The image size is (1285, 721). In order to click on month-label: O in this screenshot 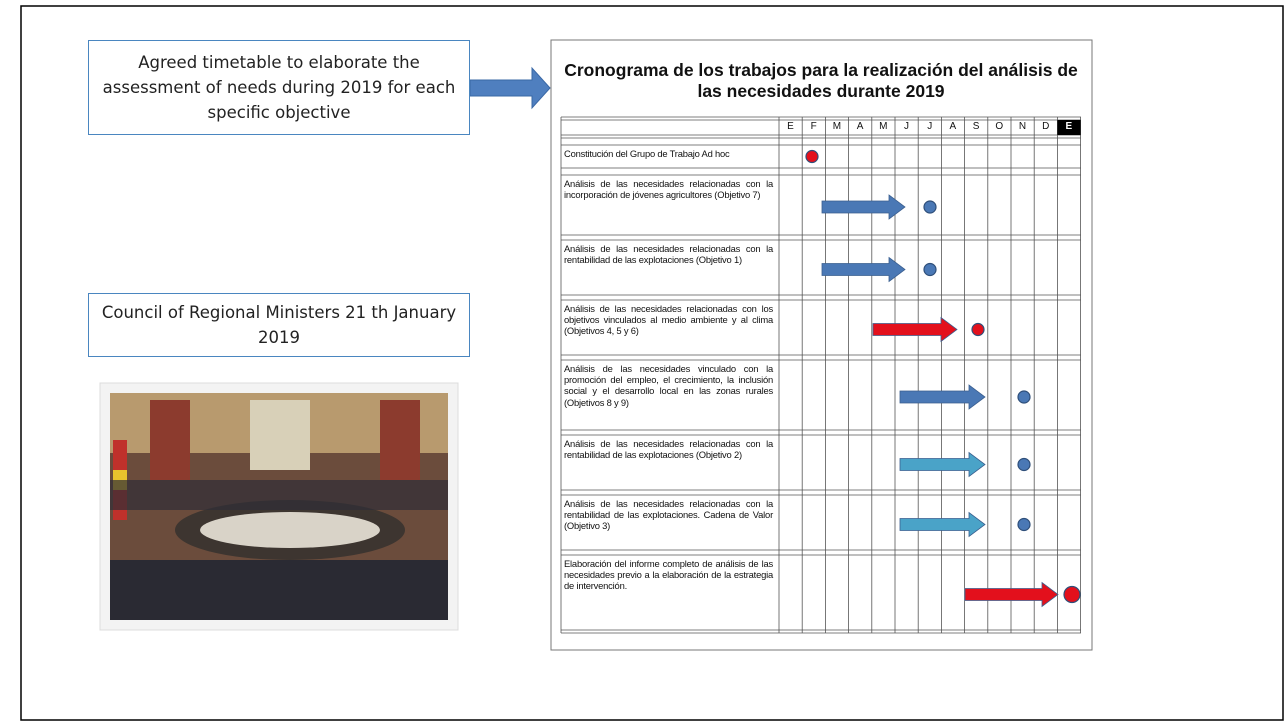, I will do `click(999, 126)`.